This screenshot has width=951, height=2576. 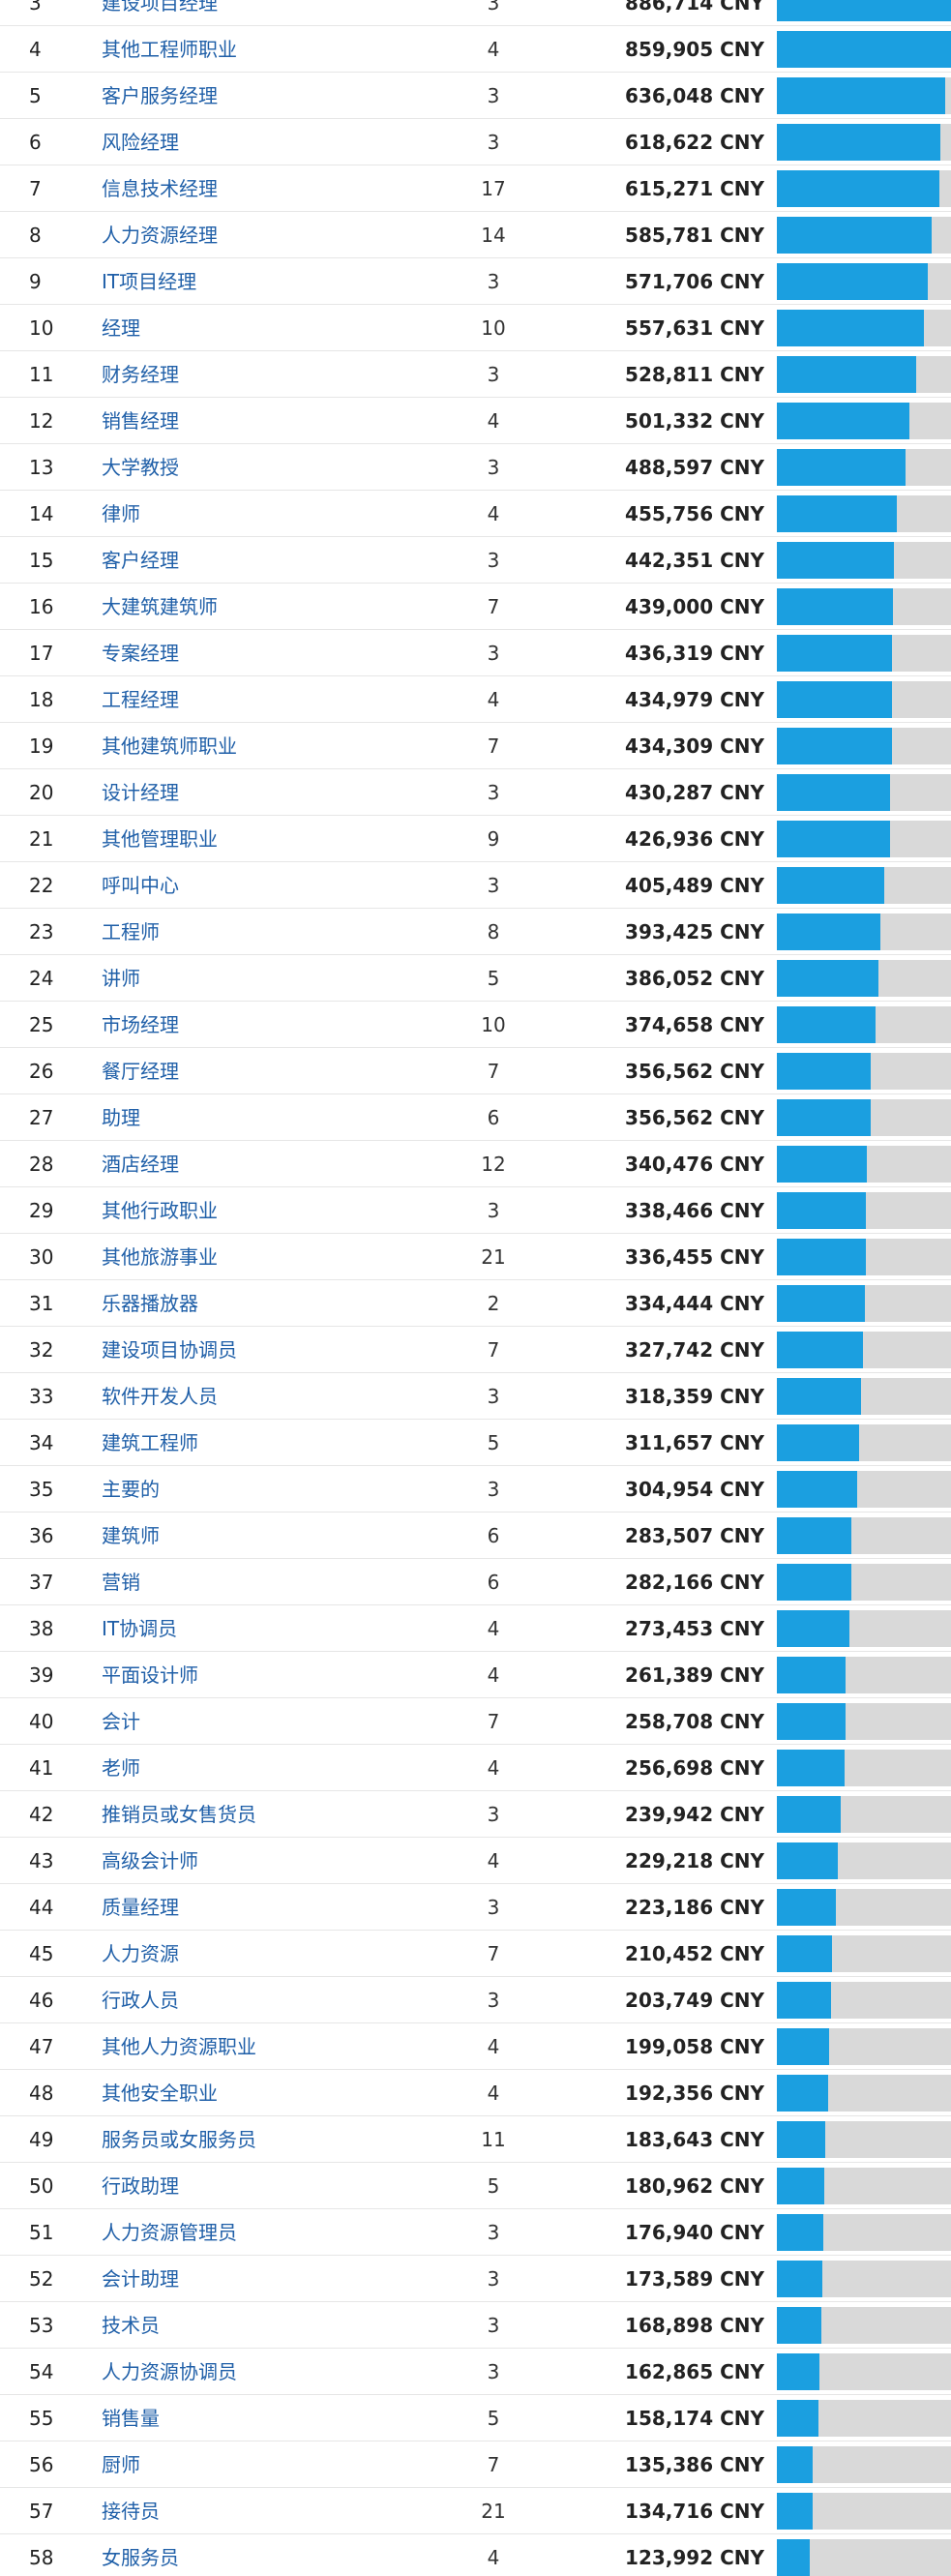 I want to click on table-row: 45 人力资源 7 210,452 CNY, so click(x=475, y=1954).